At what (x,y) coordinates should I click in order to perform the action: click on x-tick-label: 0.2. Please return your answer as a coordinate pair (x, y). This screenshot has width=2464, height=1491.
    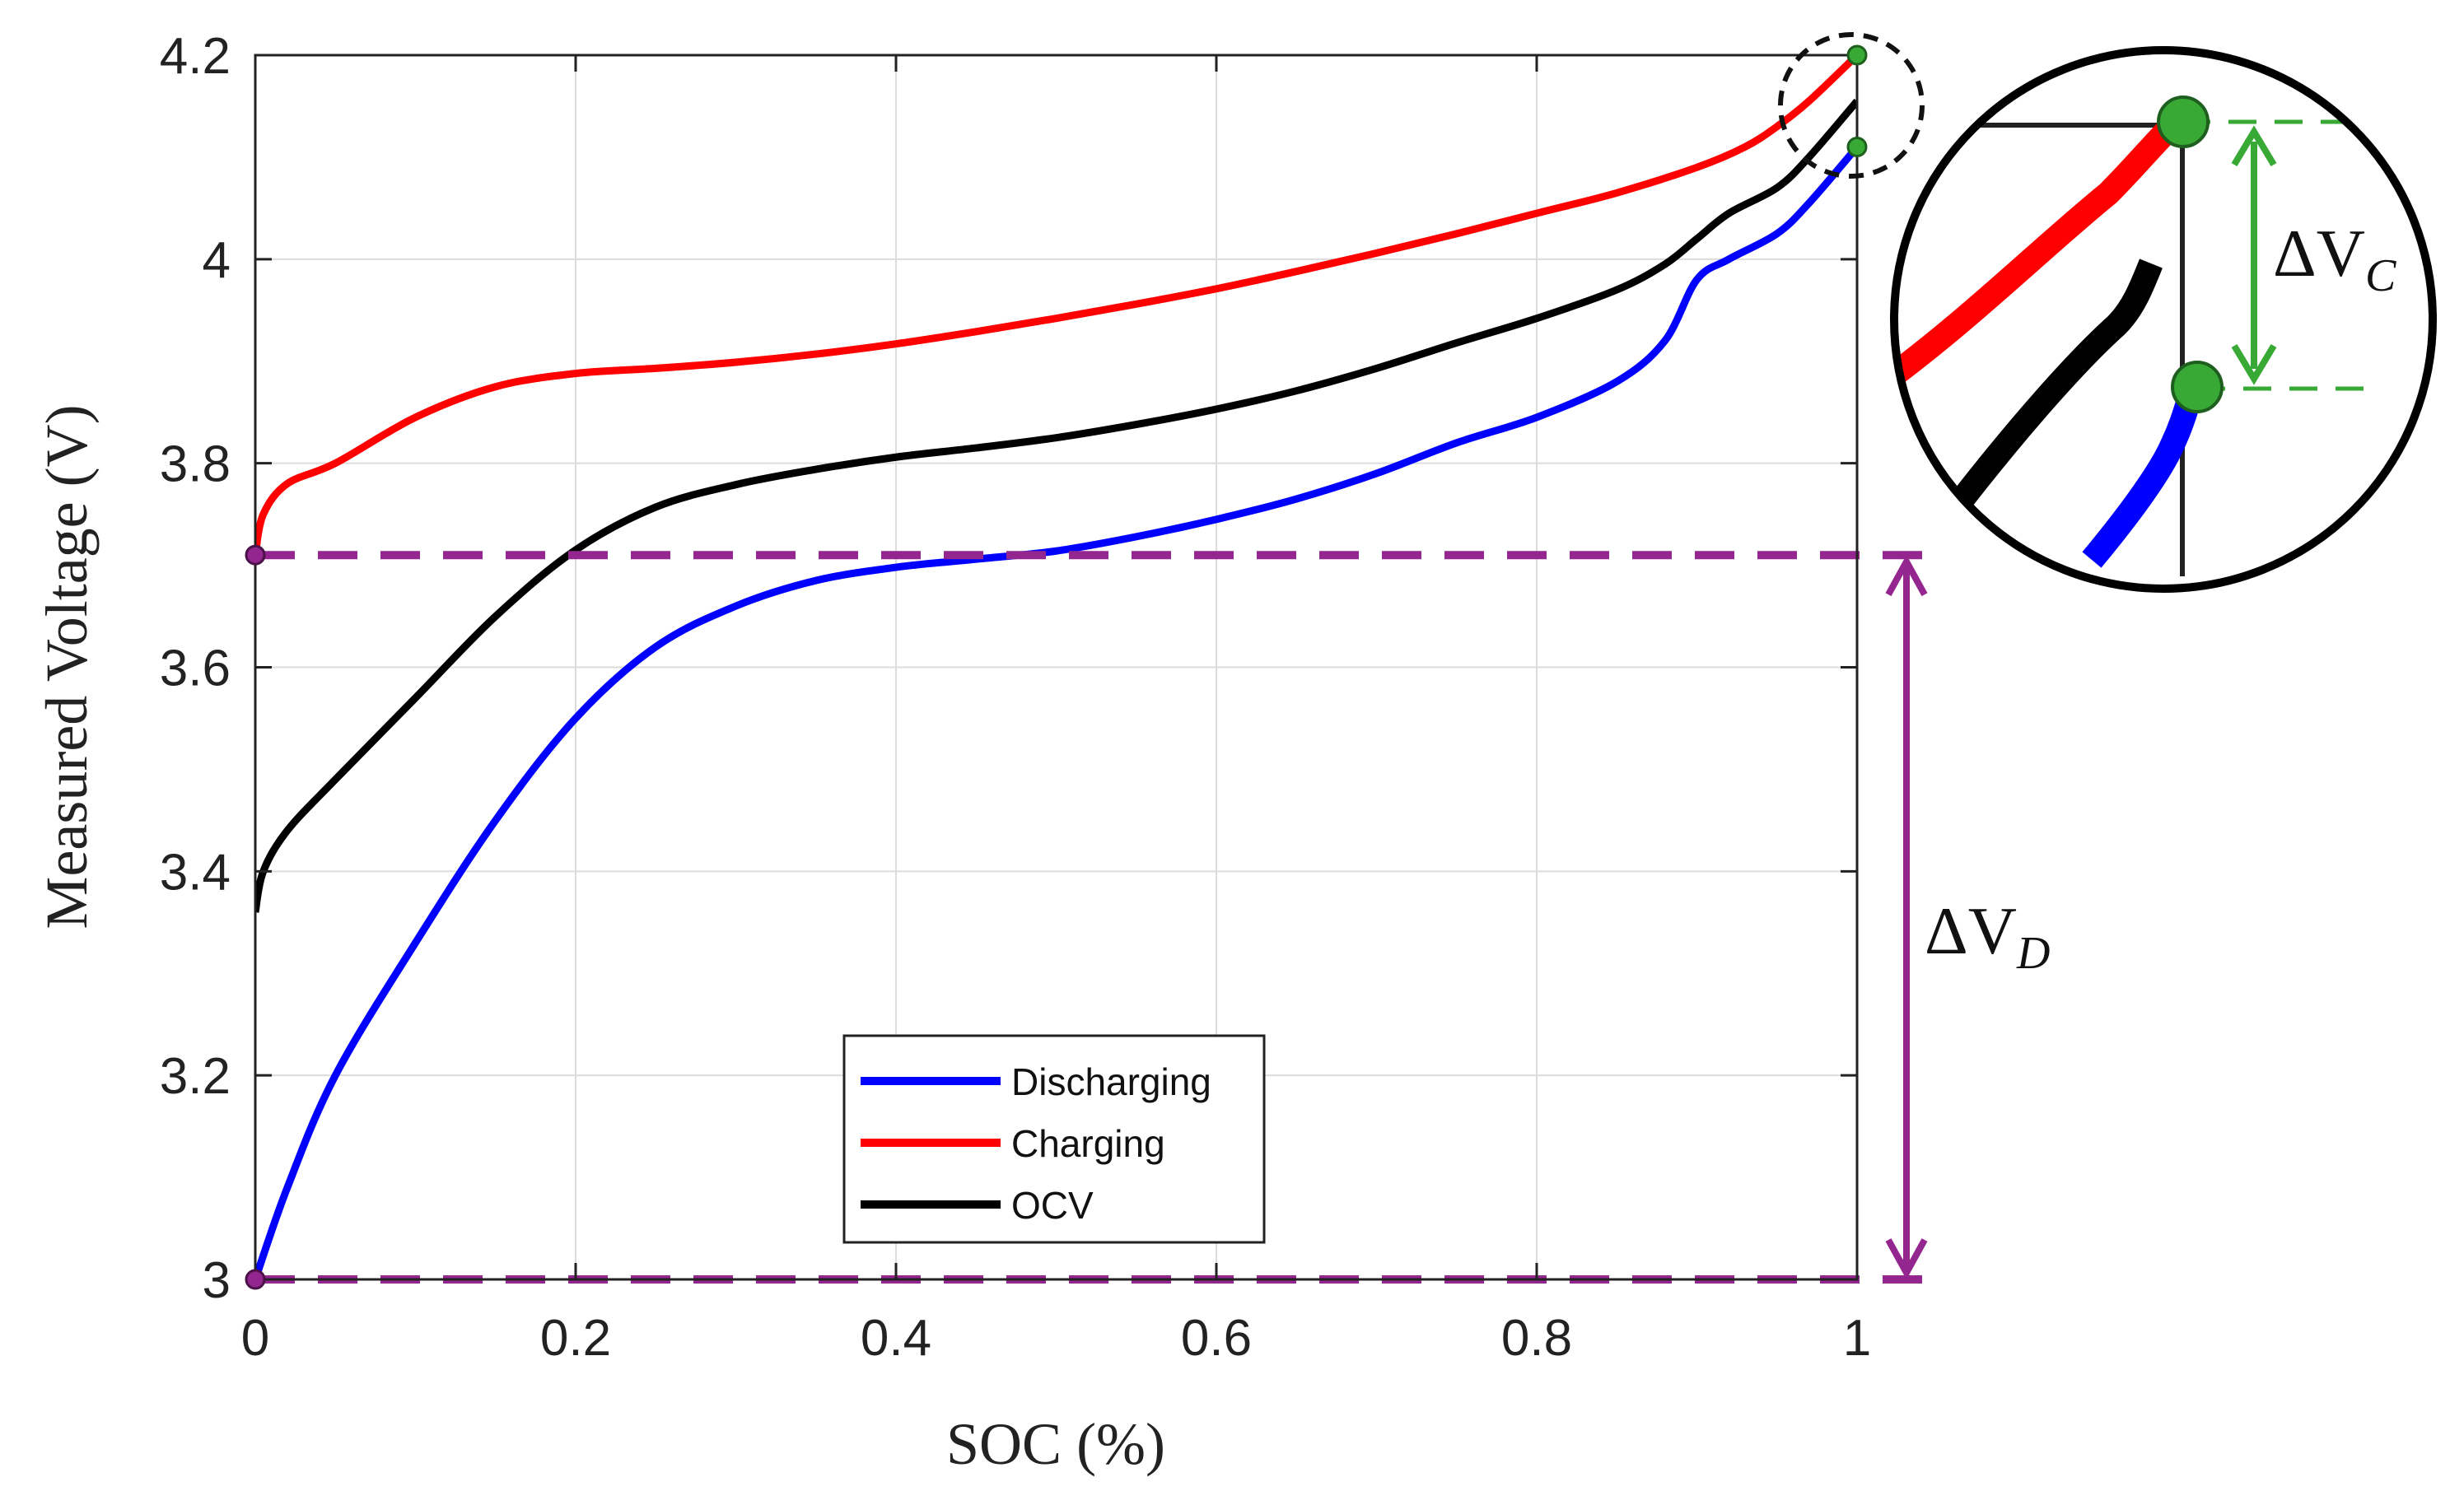
    Looking at the image, I should click on (575, 1338).